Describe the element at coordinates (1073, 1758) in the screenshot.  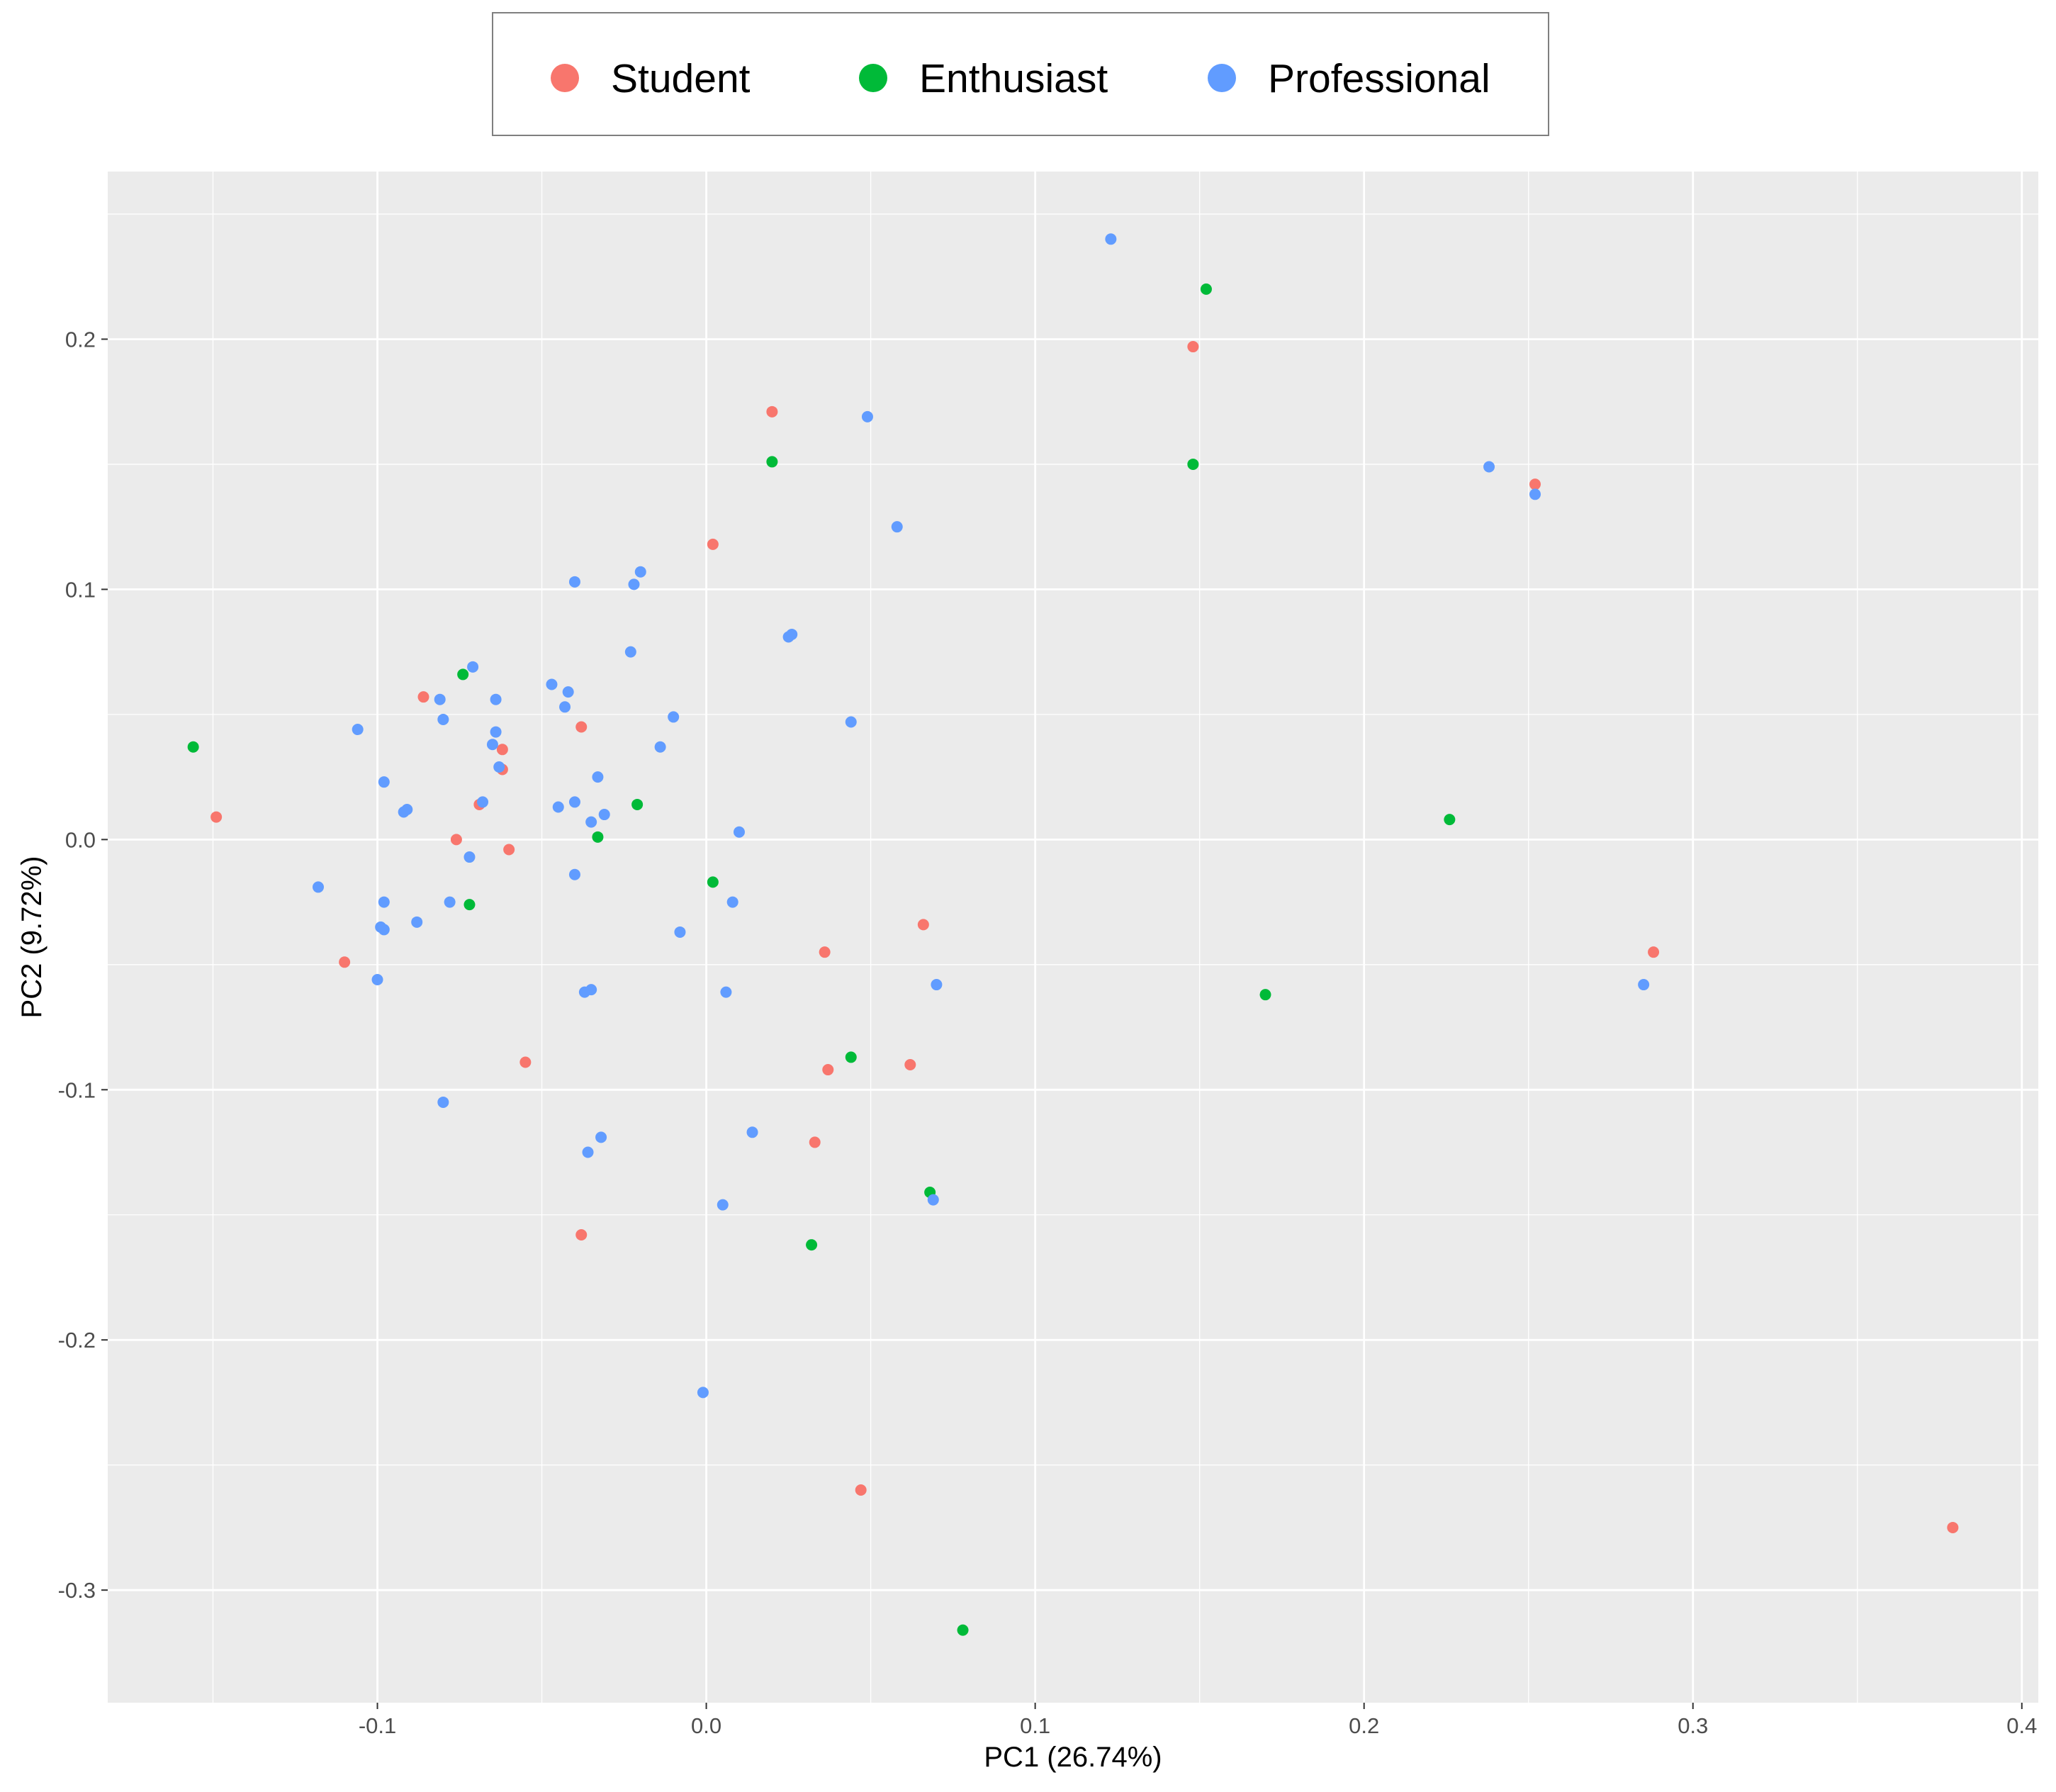
I see `x-axis-title: PC1 (26.74%)` at that location.